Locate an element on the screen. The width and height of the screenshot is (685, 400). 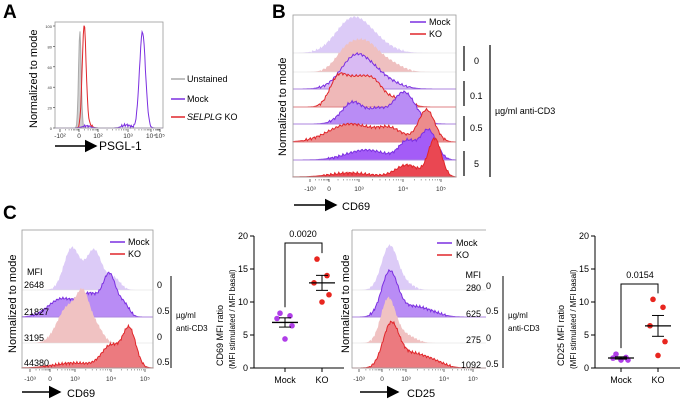
c1-dose: 0 is located at coordinates (159, 285).